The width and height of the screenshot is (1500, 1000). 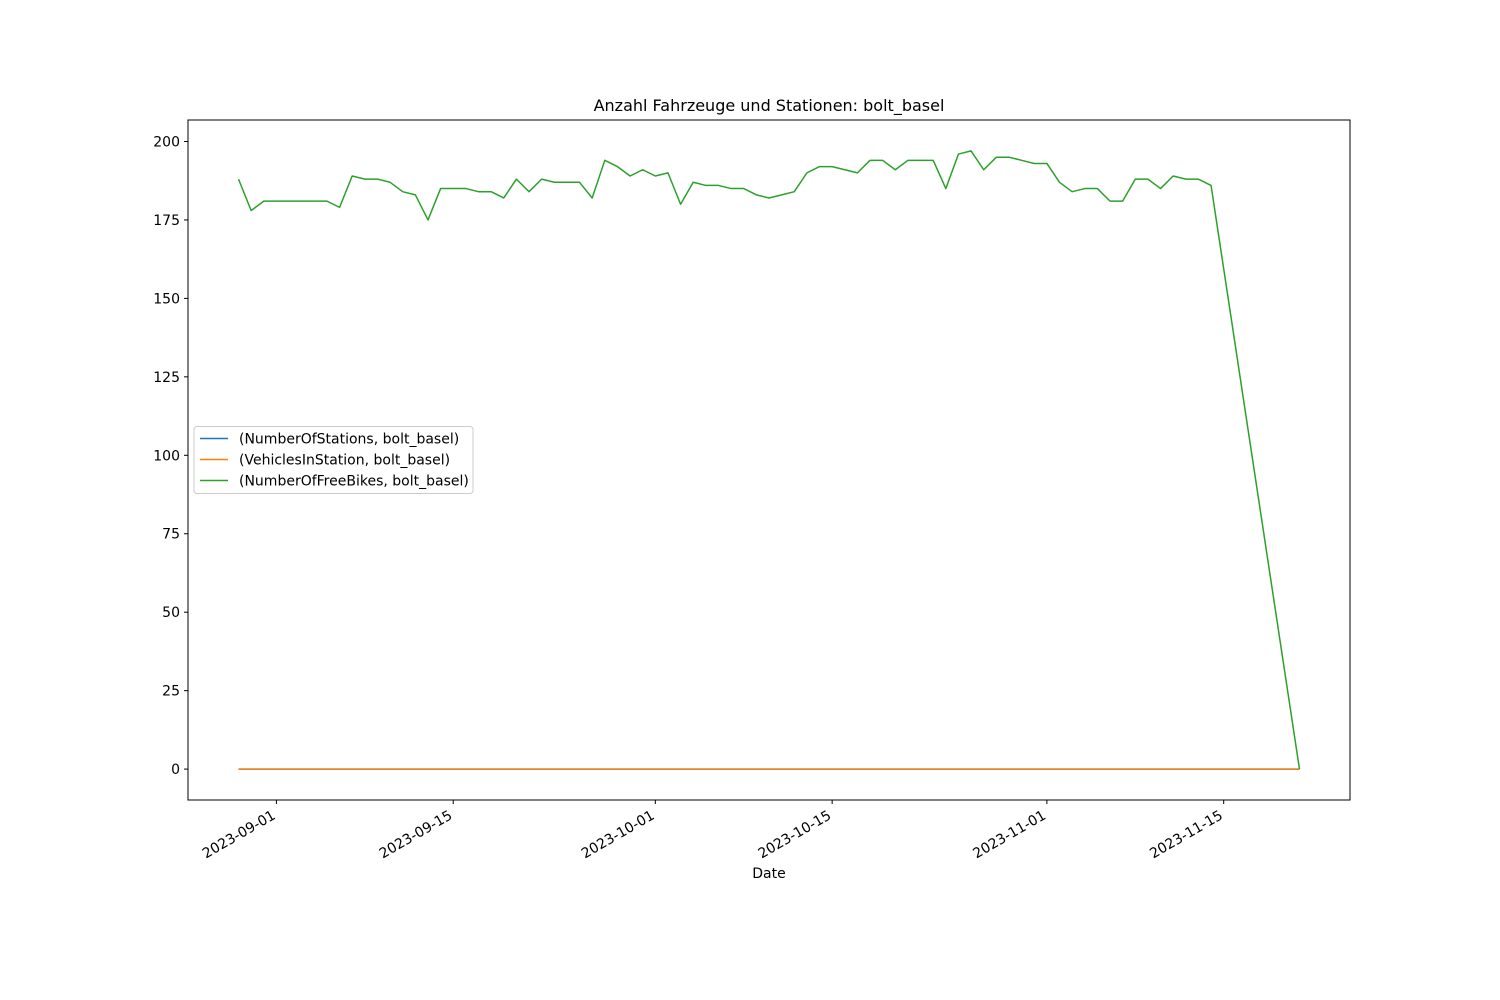 I want to click on legend-box, so click(x=333, y=460).